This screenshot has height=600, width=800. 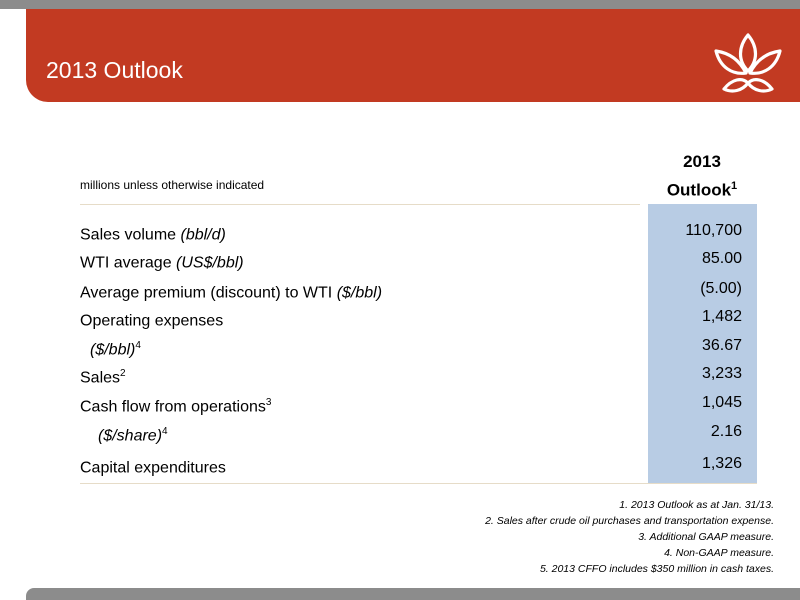 What do you see at coordinates (734, 186) in the screenshot?
I see `column-header-footnote-ref: 1` at bounding box center [734, 186].